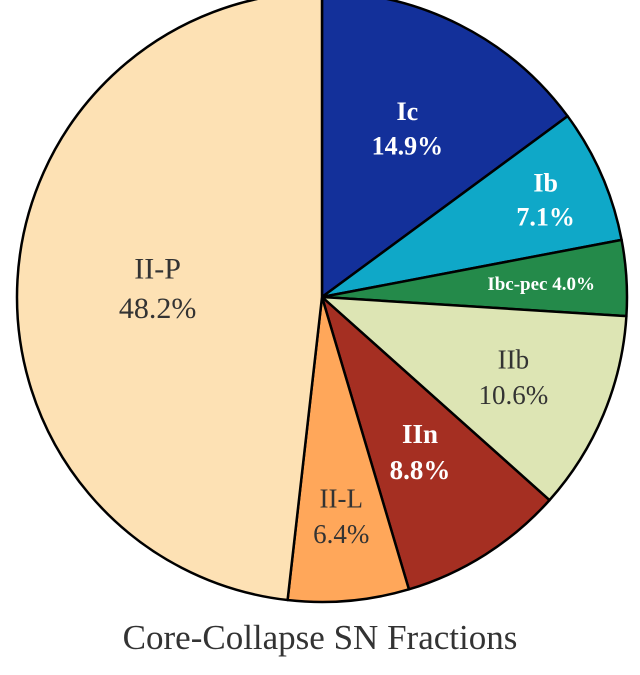 The height and width of the screenshot is (675, 640). What do you see at coordinates (420, 452) in the screenshot?
I see `slice-label-iin: IIn 8.8%` at bounding box center [420, 452].